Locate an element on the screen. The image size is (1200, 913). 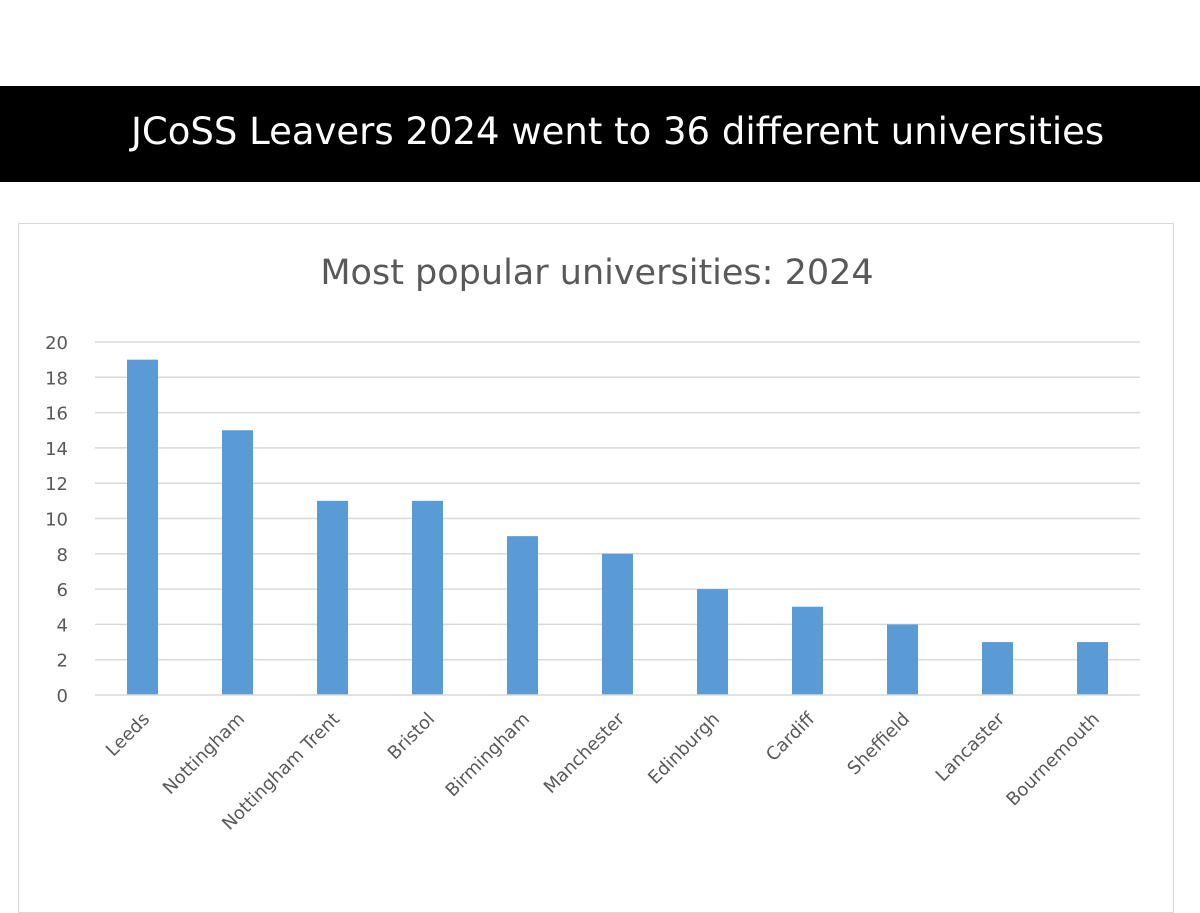
y-axis-tick-labels: 0 2 4 6 8 10 12 14 16 18 20 is located at coordinates (56, 520).